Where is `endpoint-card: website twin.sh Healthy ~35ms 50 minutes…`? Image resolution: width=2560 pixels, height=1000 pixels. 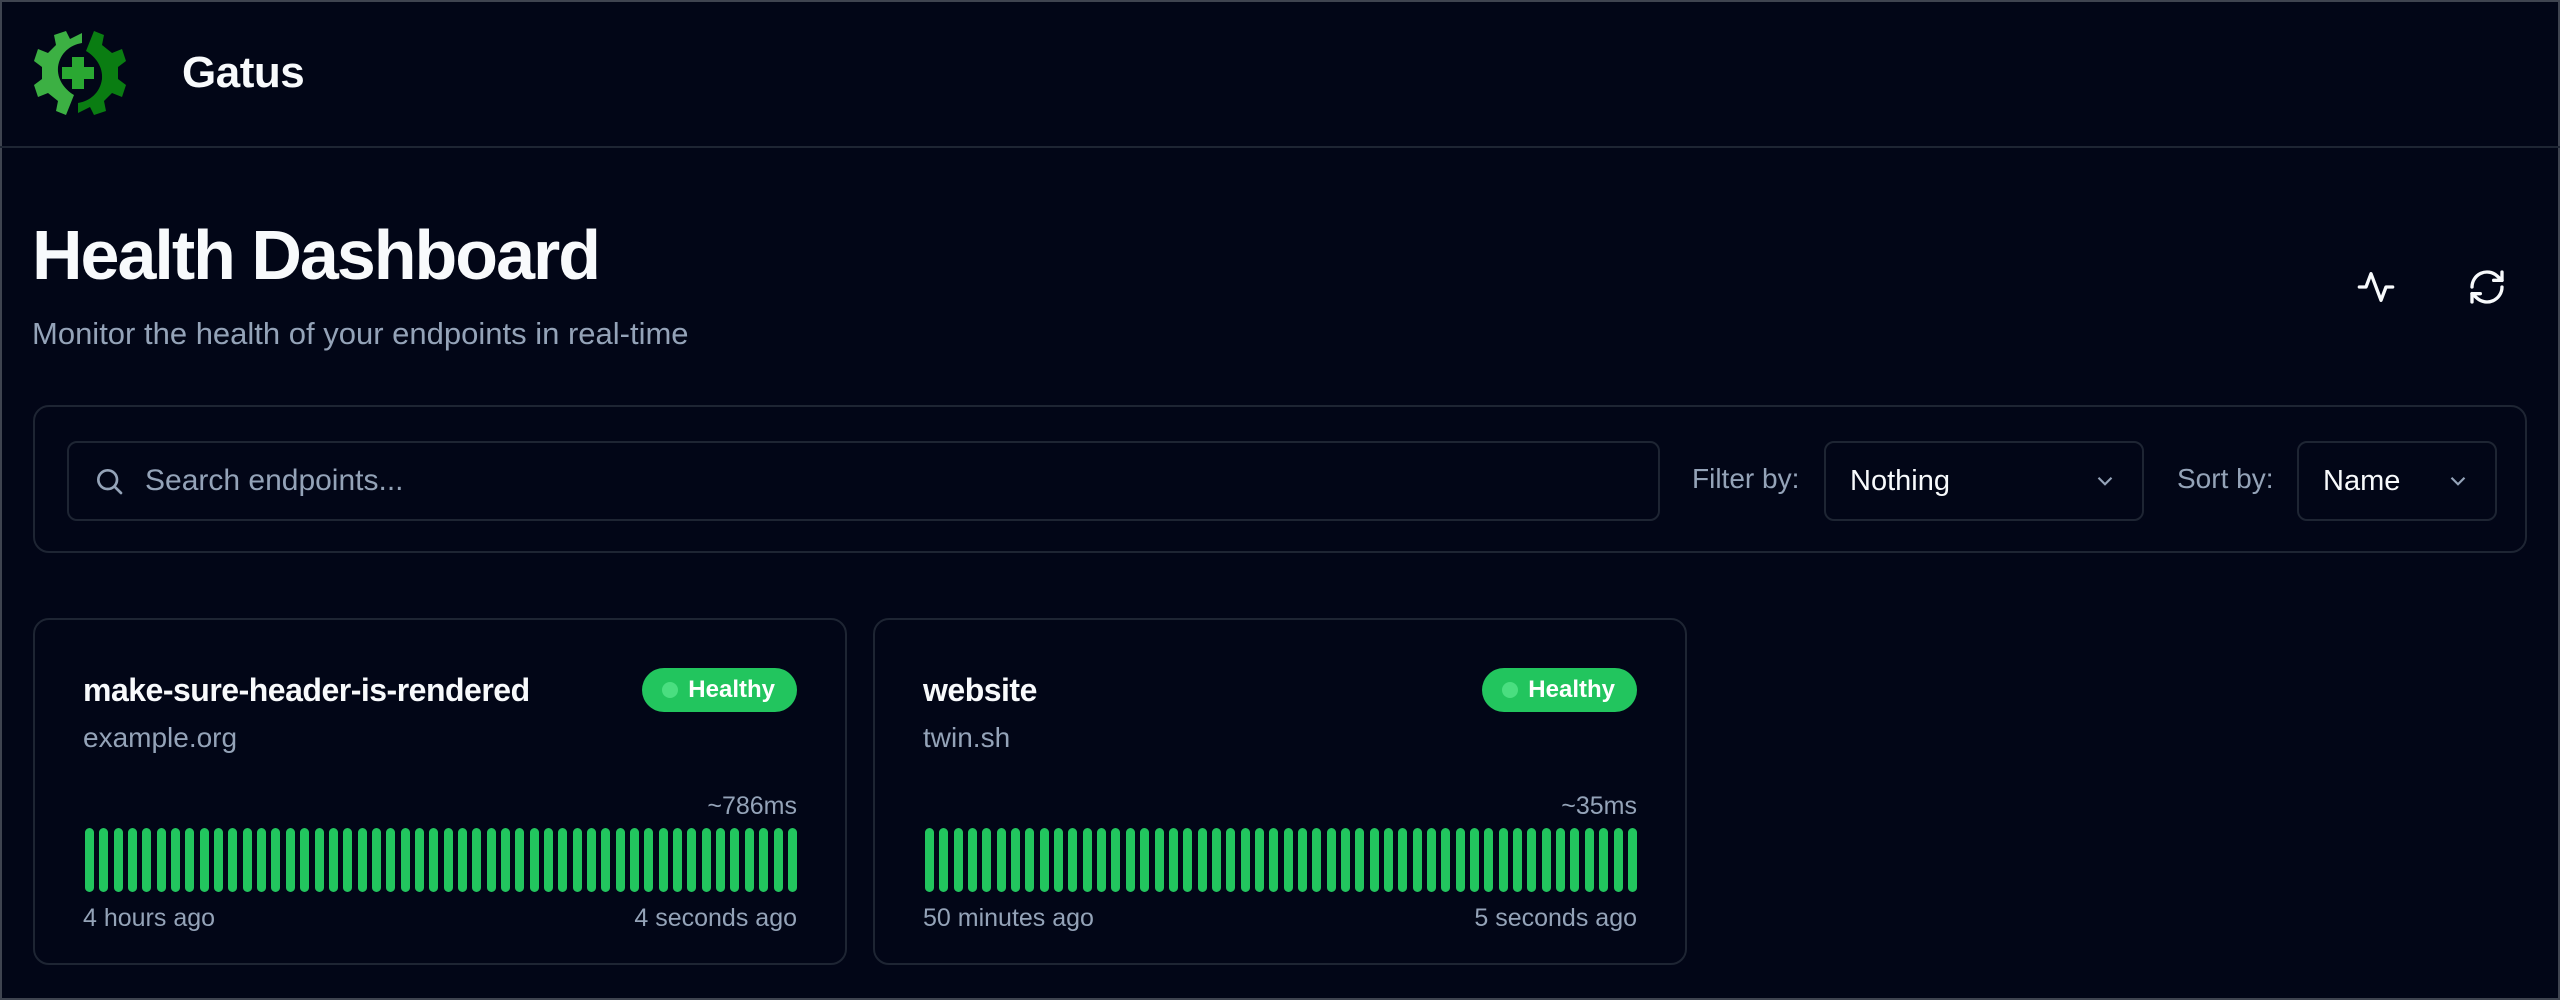
endpoint-card: website twin.sh Healthy ~35ms 50 minutes… is located at coordinates (1280, 791).